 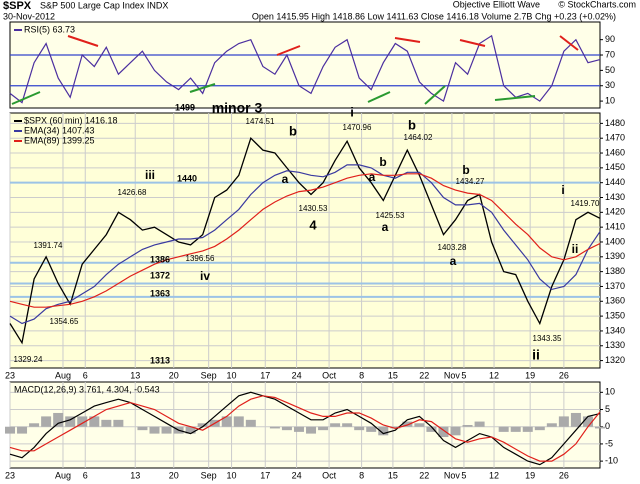 I want to click on price-label: 1425.53, so click(x=390, y=215).